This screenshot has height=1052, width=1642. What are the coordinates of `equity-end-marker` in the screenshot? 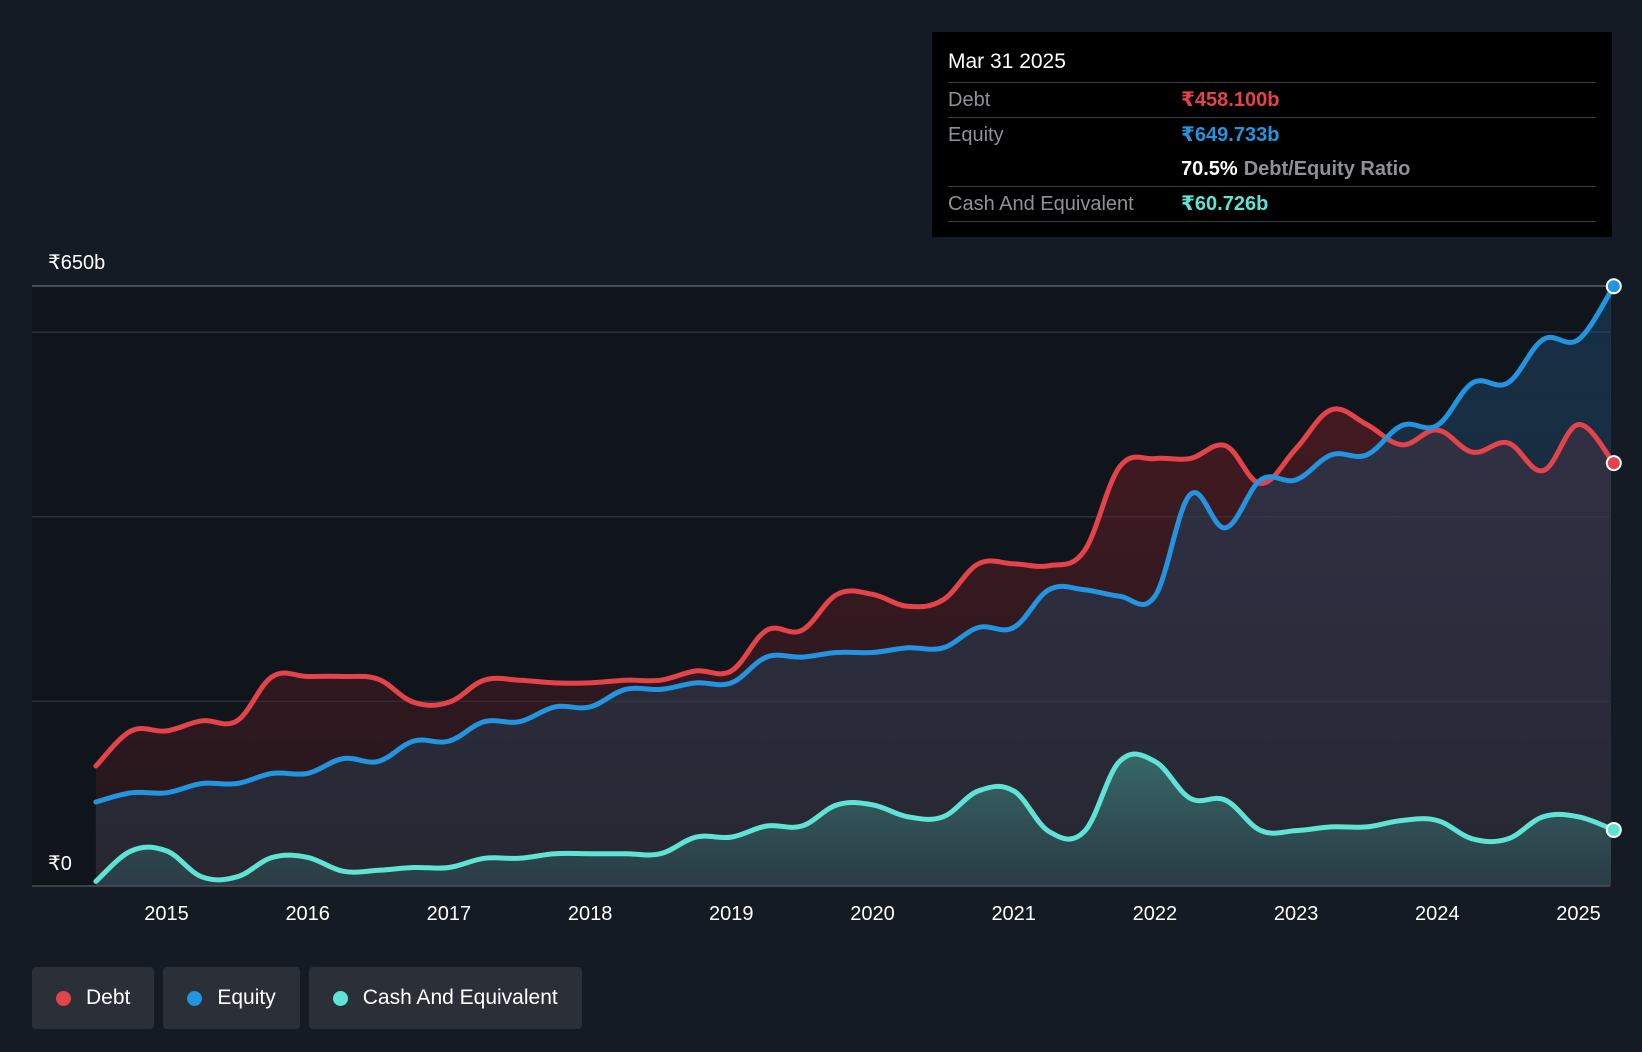 It's located at (1613, 286).